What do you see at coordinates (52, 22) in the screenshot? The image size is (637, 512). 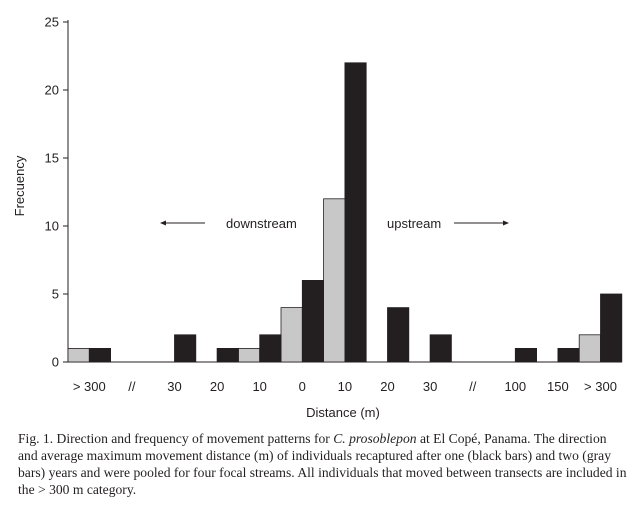 I see `y-tick-label: 25` at bounding box center [52, 22].